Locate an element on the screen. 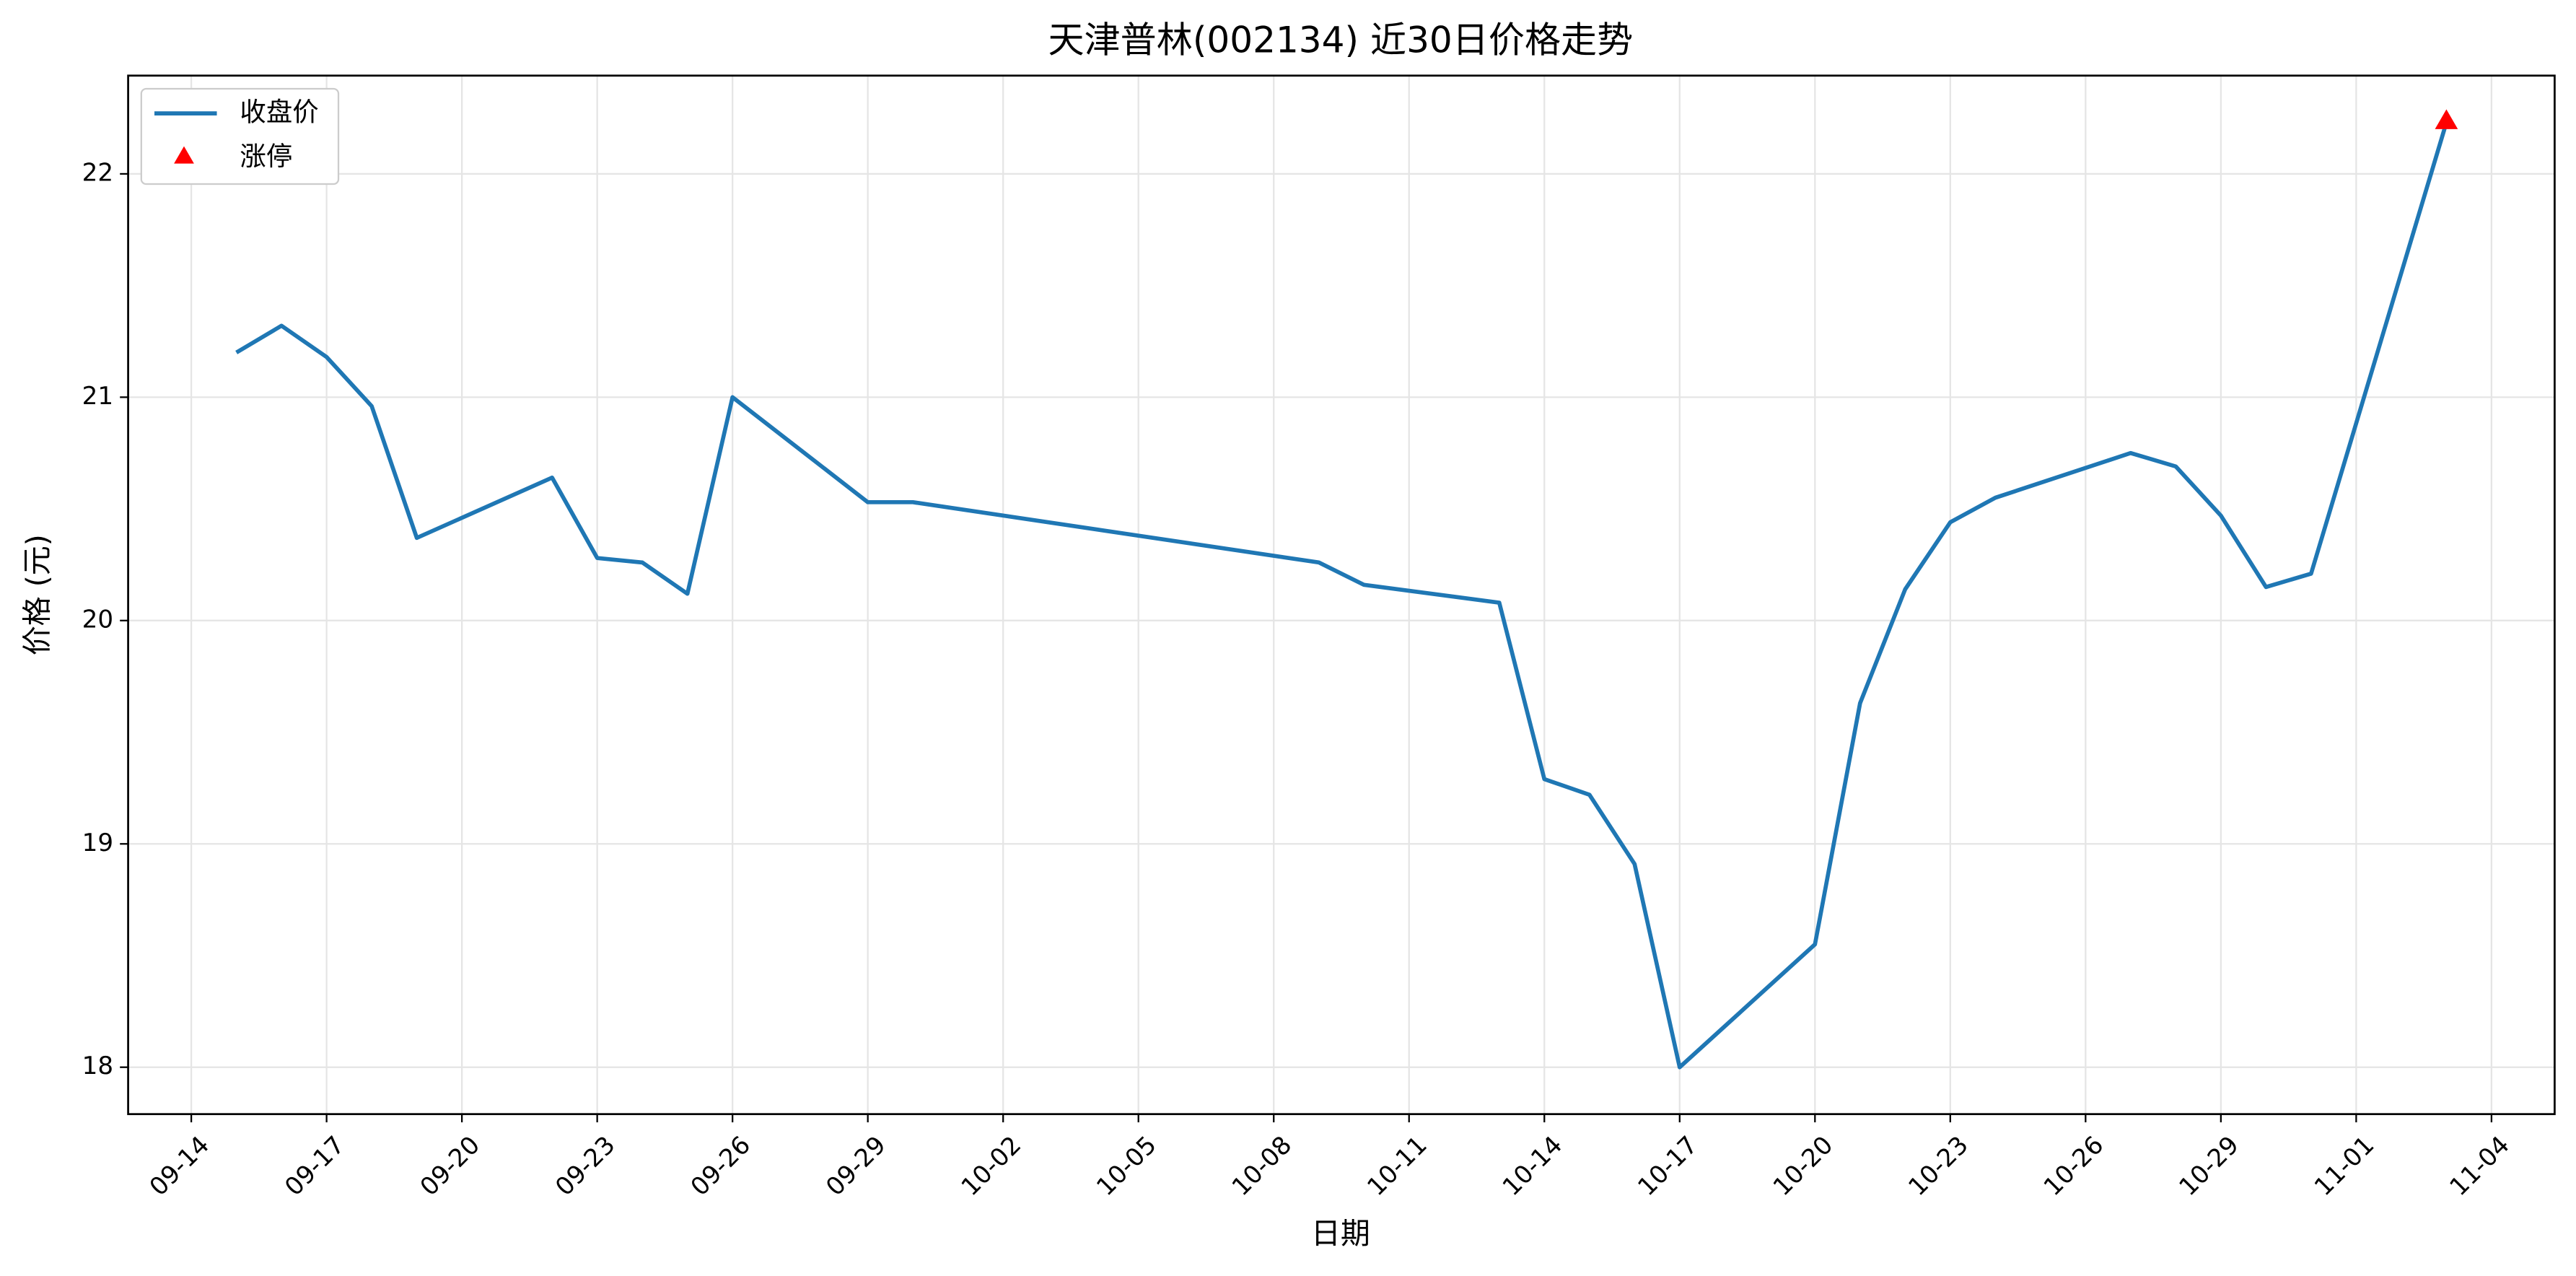  y-tick-label: 20 is located at coordinates (97, 619).